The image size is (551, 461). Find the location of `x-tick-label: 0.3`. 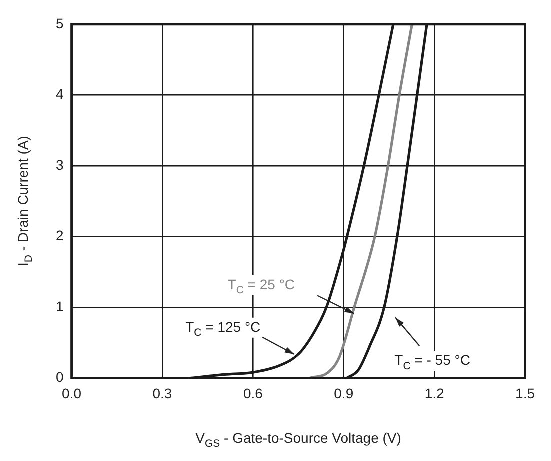

x-tick-label: 0.3 is located at coordinates (162, 393).